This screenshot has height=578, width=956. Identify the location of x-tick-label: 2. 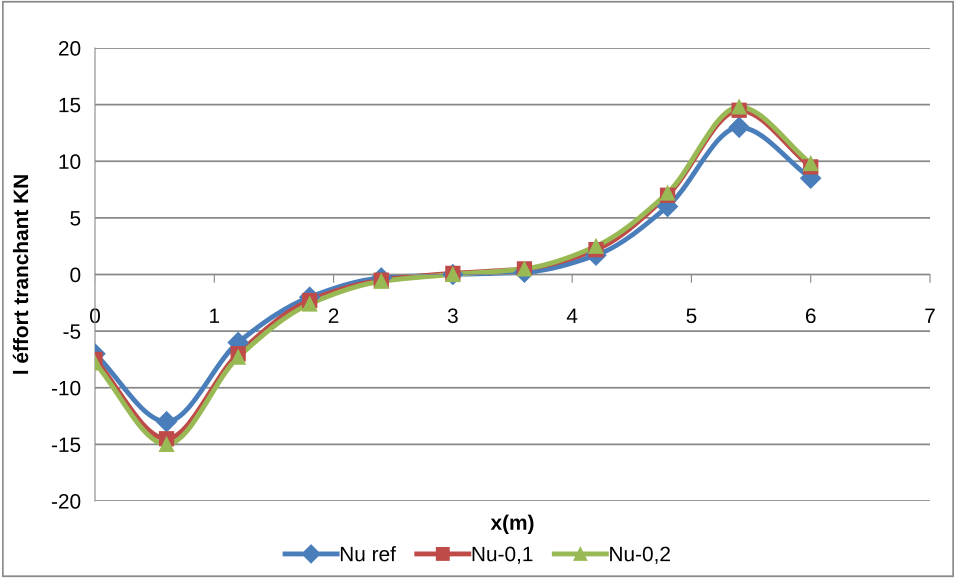
(333, 315).